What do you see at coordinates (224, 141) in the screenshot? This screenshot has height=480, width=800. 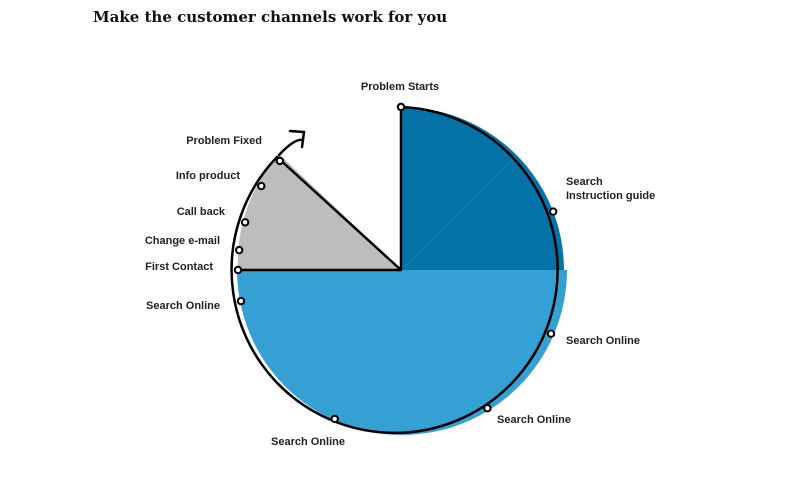 I see `point-label: Problem Fixed` at bounding box center [224, 141].